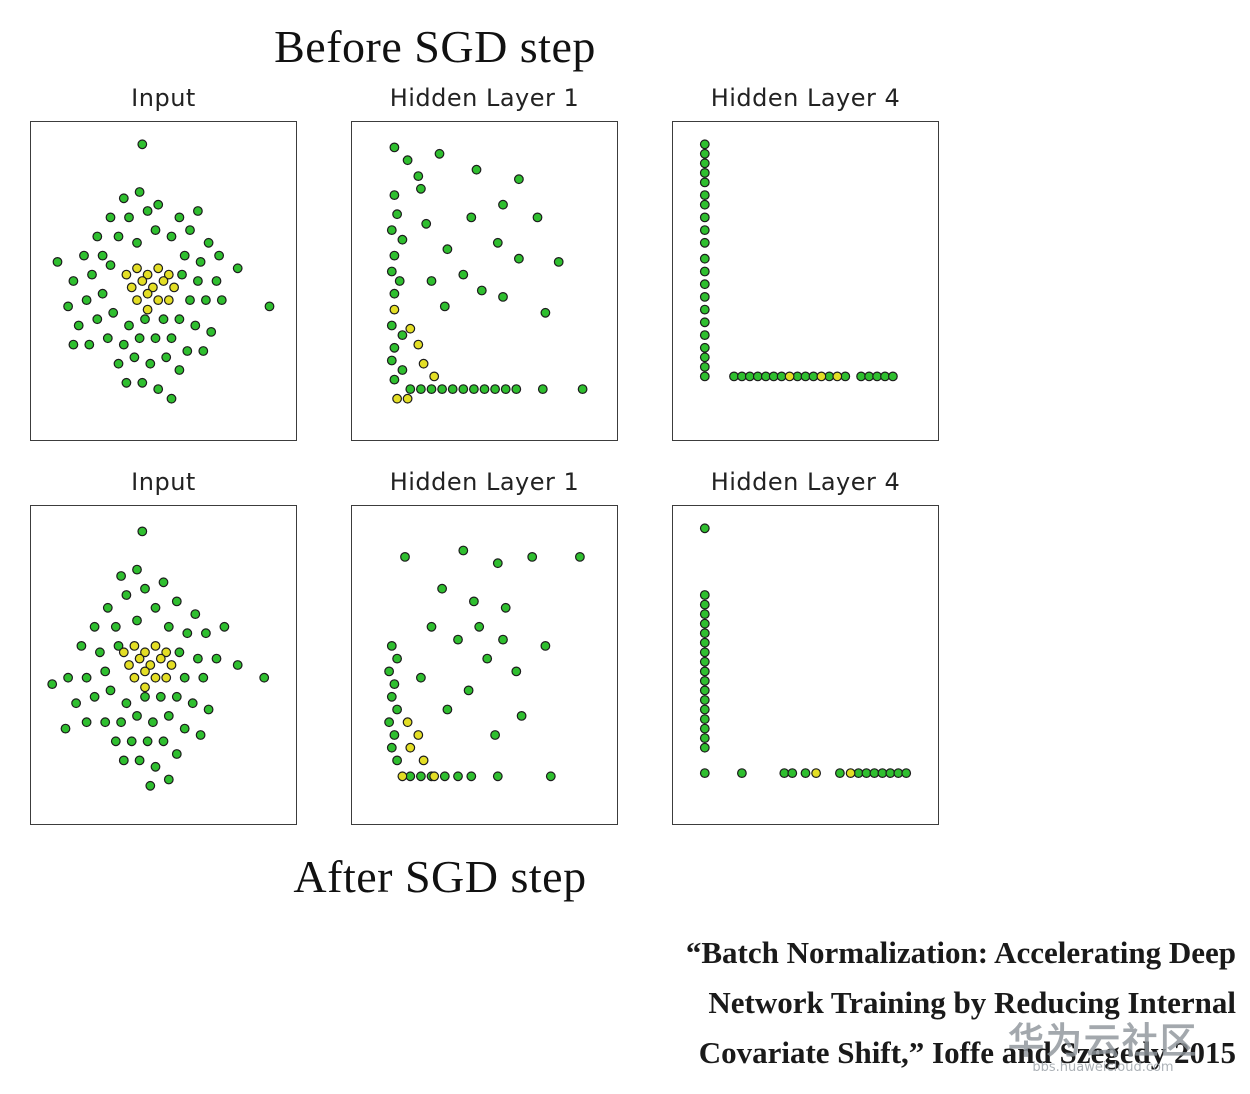  I want to click on panel-after-hidden-layer-1: Hidden Layer 1, so click(484, 646).